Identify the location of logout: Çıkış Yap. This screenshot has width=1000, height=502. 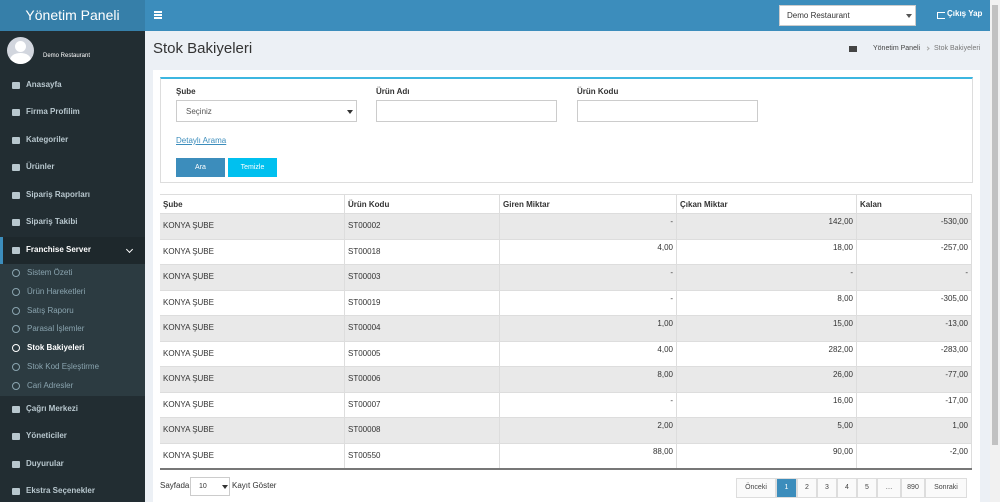
(965, 13).